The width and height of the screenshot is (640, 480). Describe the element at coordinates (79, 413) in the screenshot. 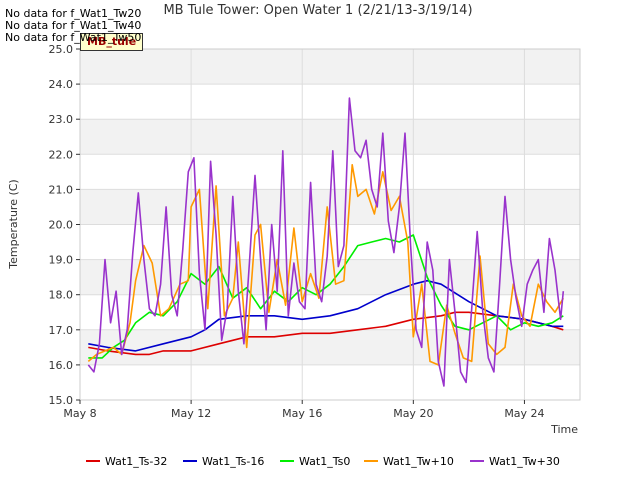

I see `x-tick-label: May 8` at that location.